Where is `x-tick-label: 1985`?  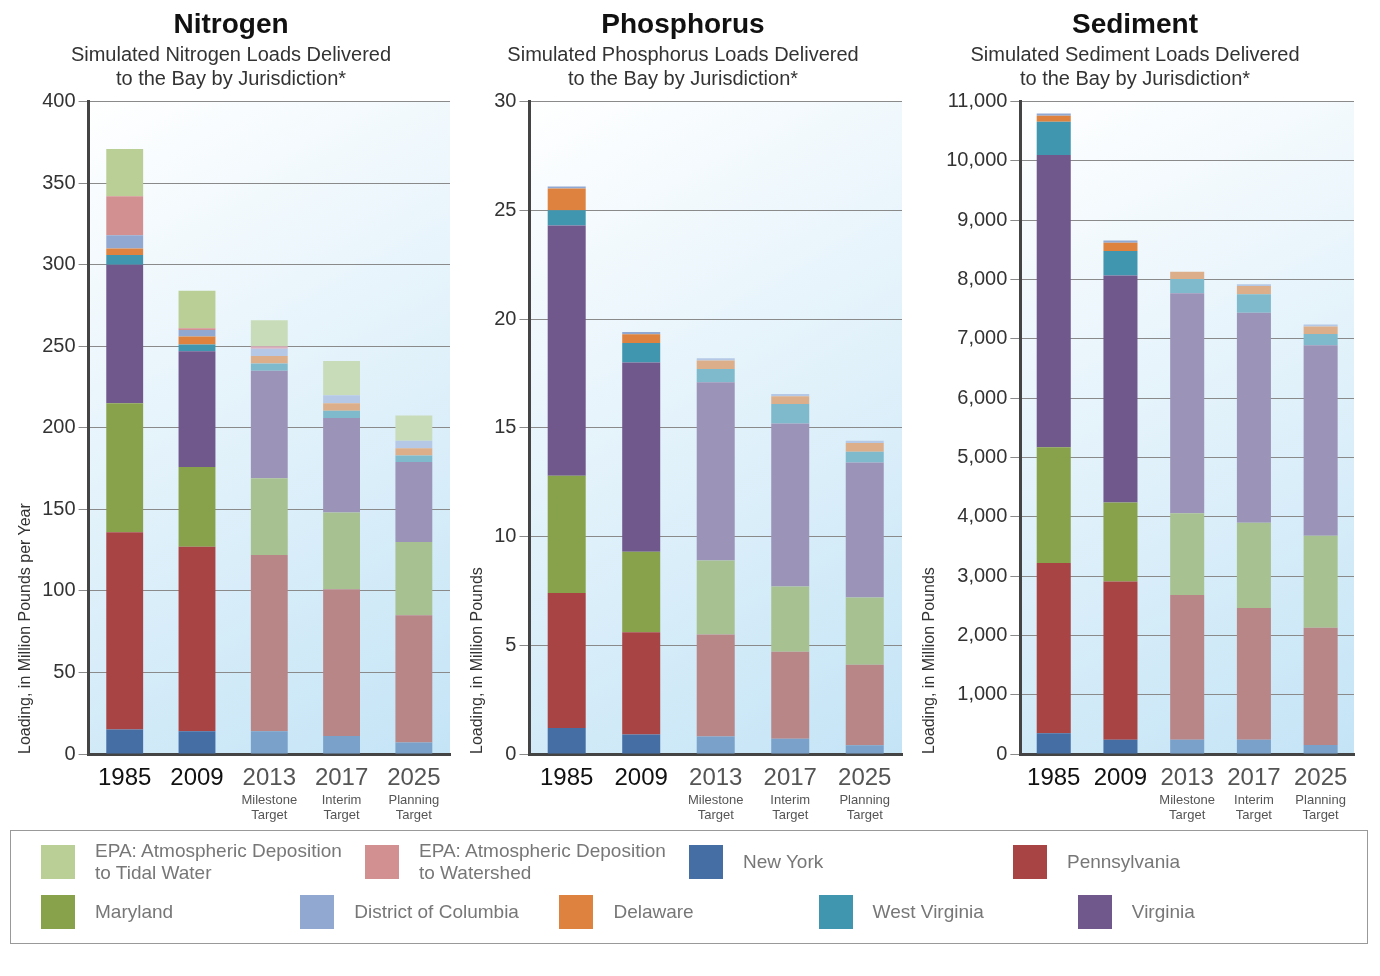
x-tick-label: 1985 is located at coordinates (1054, 776).